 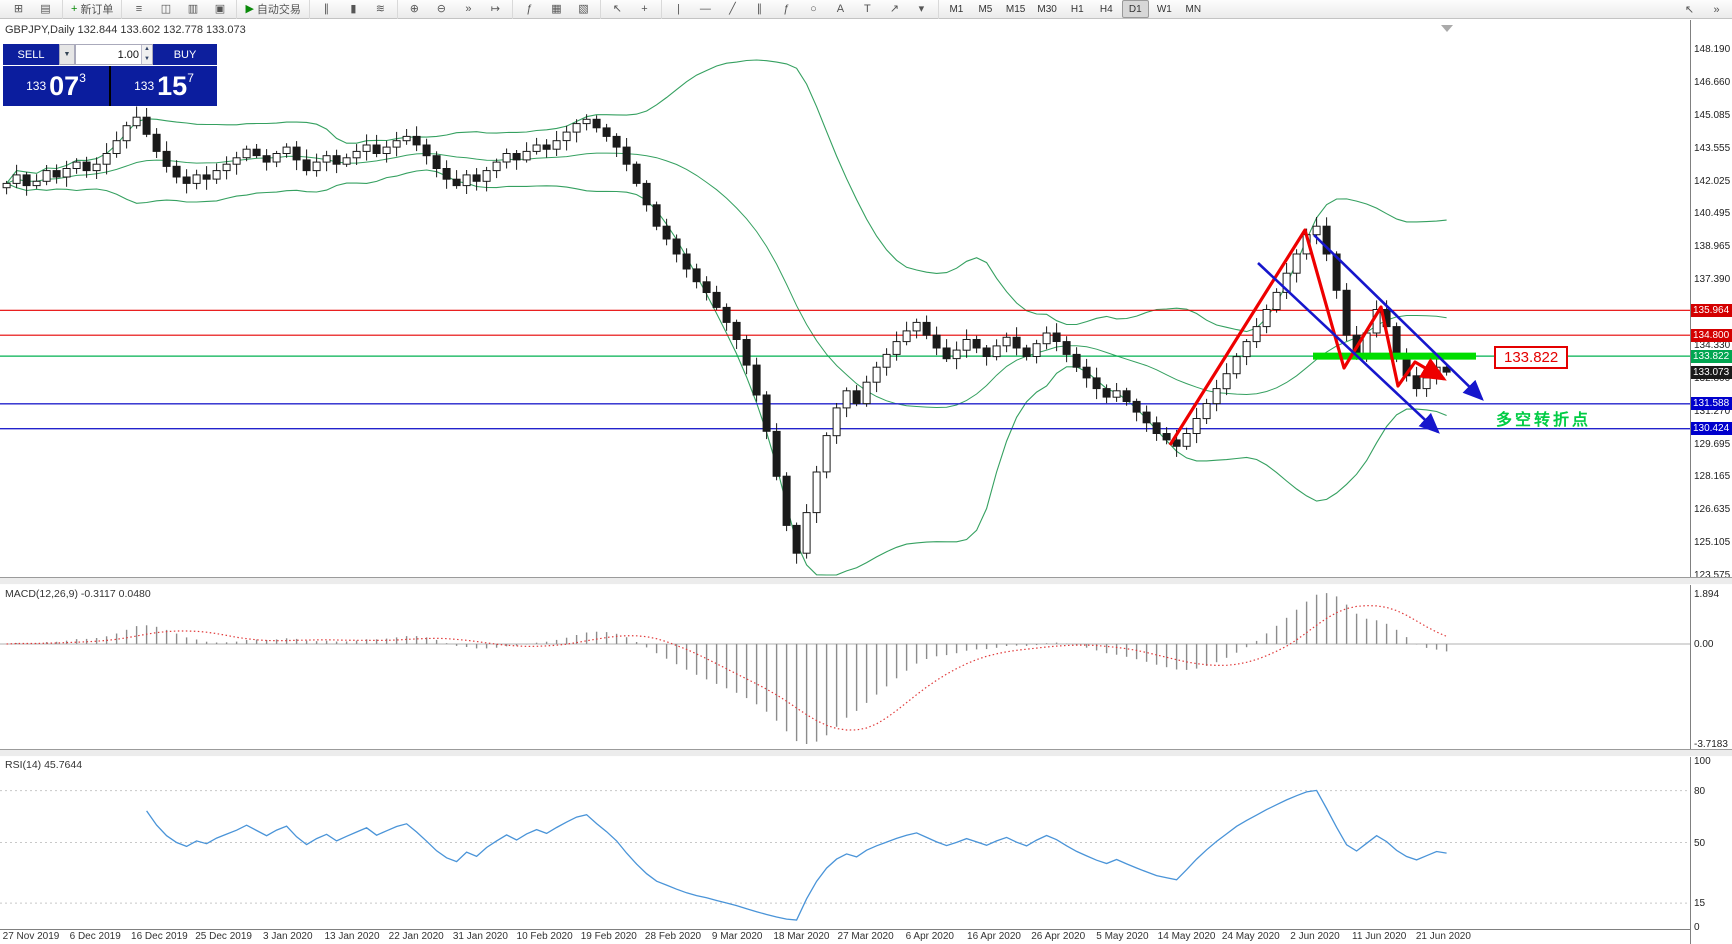 I want to click on sell-button: SELL, so click(x=31, y=54).